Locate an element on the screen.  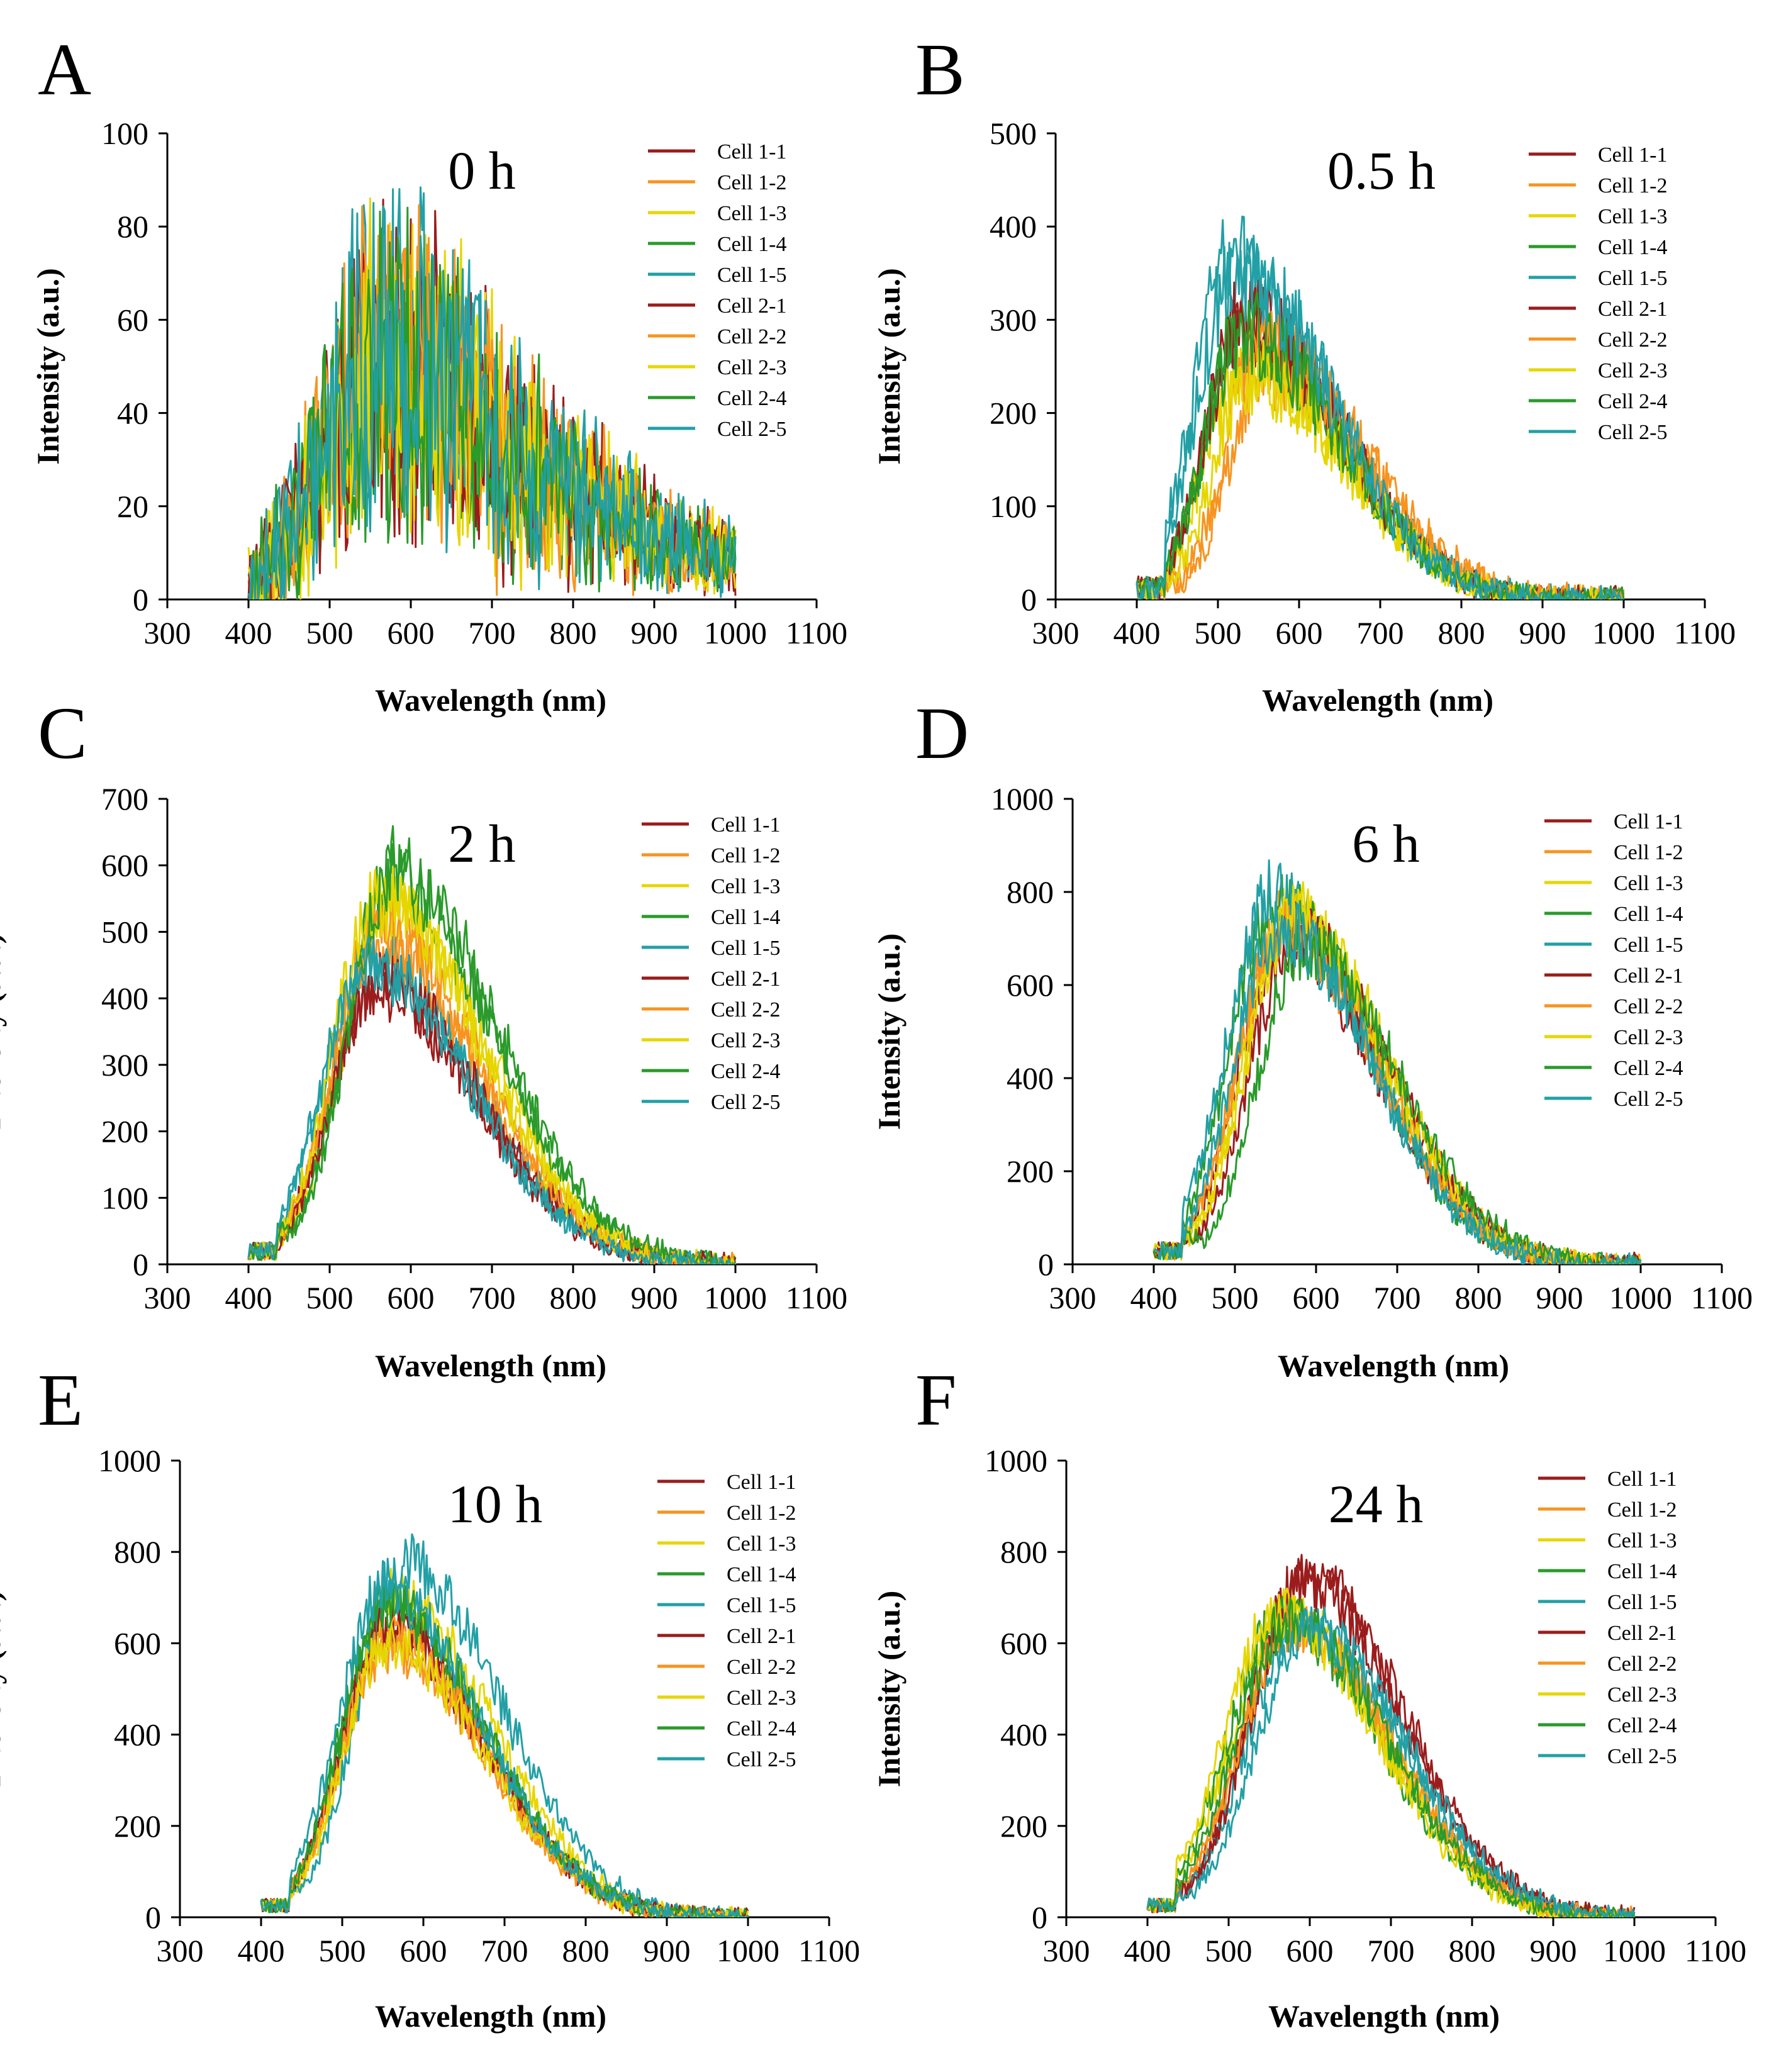
time-label: 0.5 h is located at coordinates (1381, 170).